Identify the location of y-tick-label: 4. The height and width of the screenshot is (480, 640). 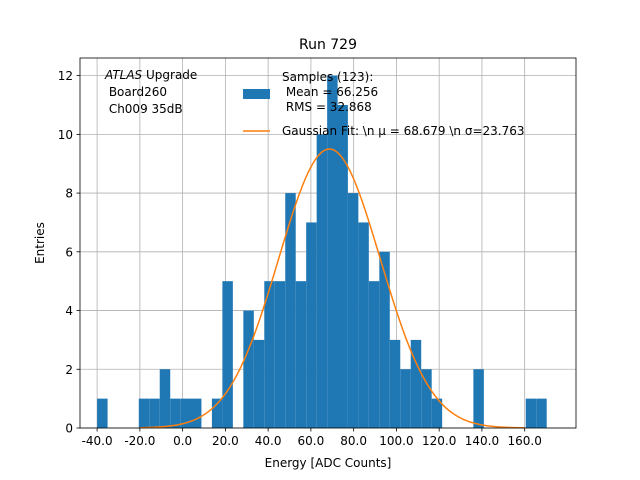
(69, 311).